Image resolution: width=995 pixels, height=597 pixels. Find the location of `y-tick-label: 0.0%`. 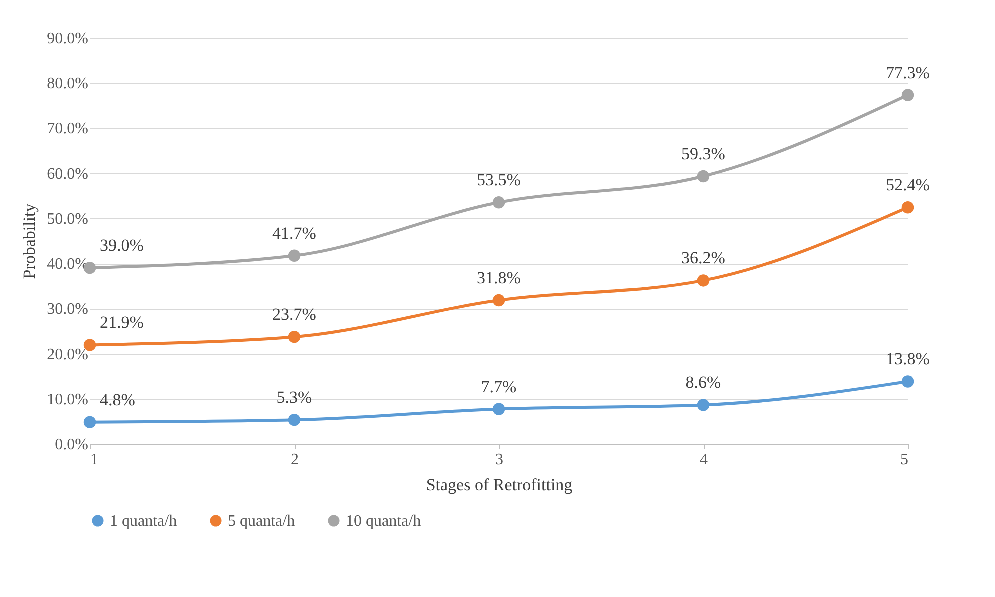

y-tick-label: 0.0% is located at coordinates (71, 445).